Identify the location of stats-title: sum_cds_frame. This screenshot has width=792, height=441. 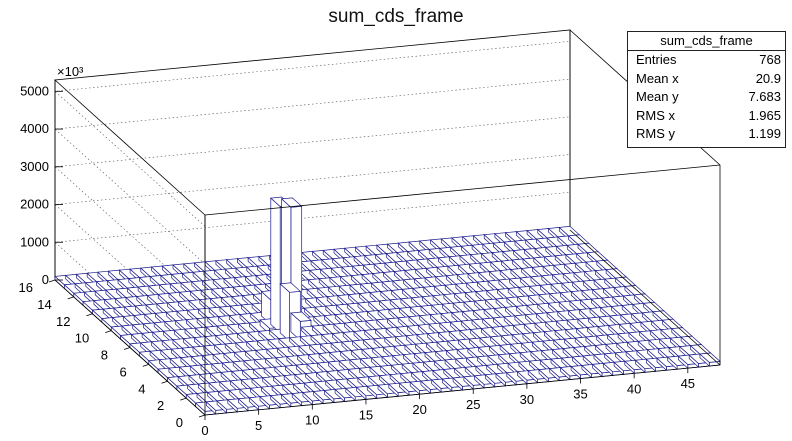
(706, 41).